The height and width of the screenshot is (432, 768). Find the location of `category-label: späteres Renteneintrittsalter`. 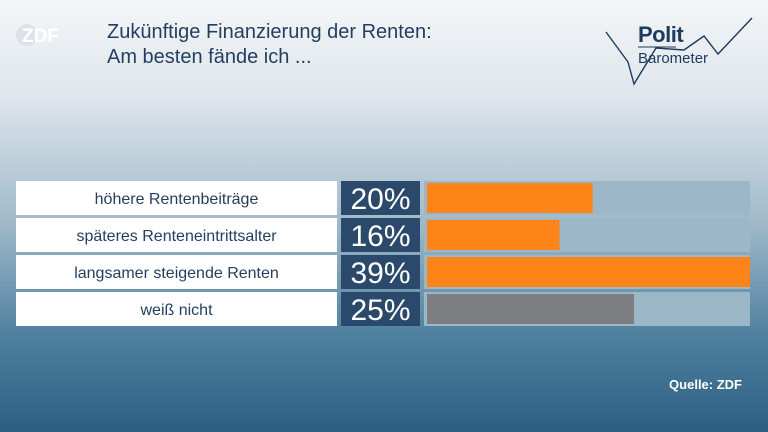

category-label: späteres Renteneintrittsalter is located at coordinates (176, 236).